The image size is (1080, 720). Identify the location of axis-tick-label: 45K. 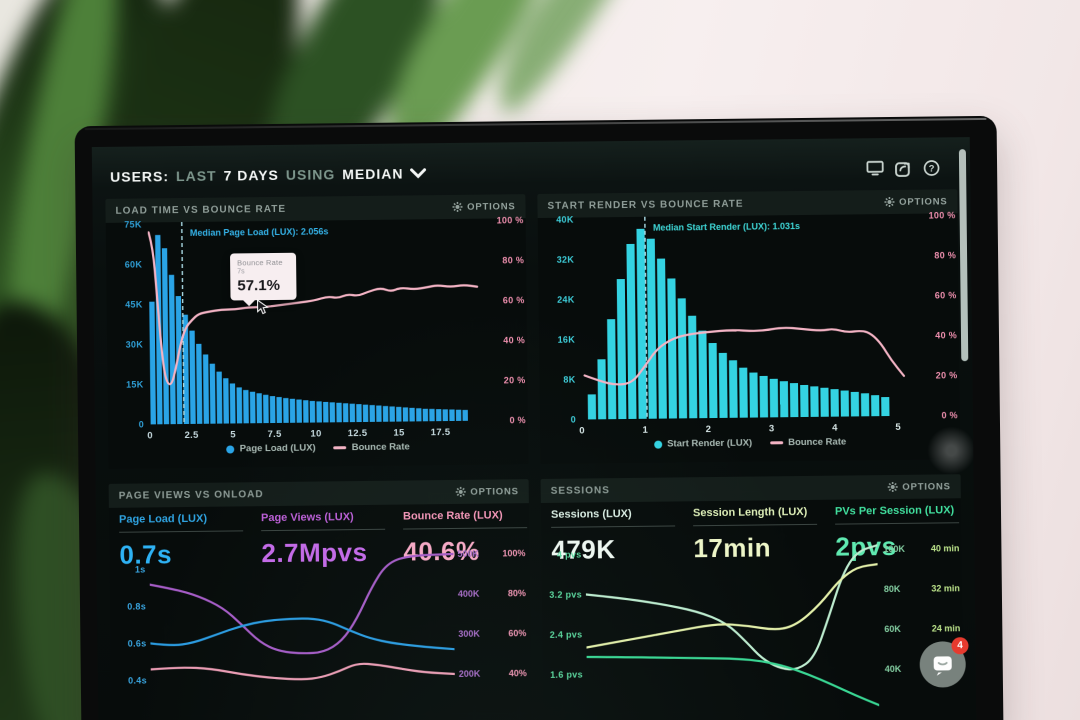
(134, 304).